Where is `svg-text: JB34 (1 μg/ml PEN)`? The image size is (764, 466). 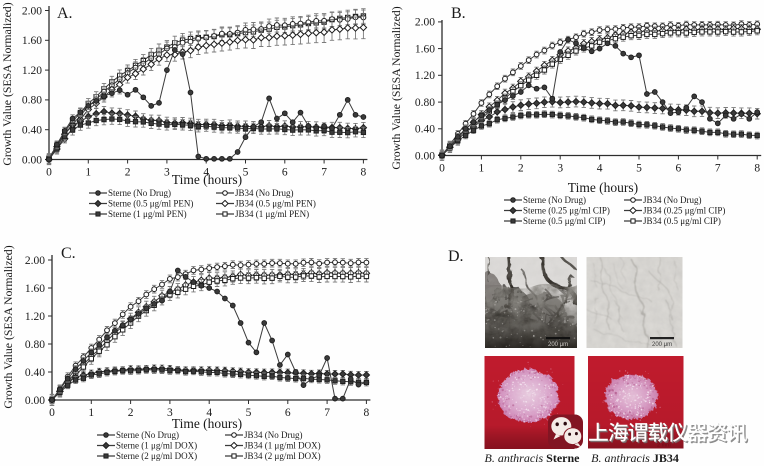
svg-text: JB34 (1 μg/ml PEN) is located at coordinates (272, 214).